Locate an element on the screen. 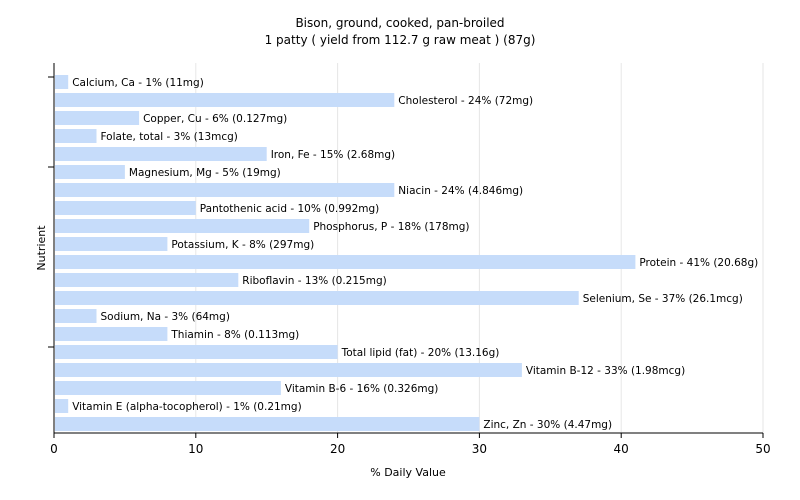 This screenshot has width=800, height=500. bar-label-5: Magnesium, Mg - 5% (19mg) is located at coordinates (205, 173).